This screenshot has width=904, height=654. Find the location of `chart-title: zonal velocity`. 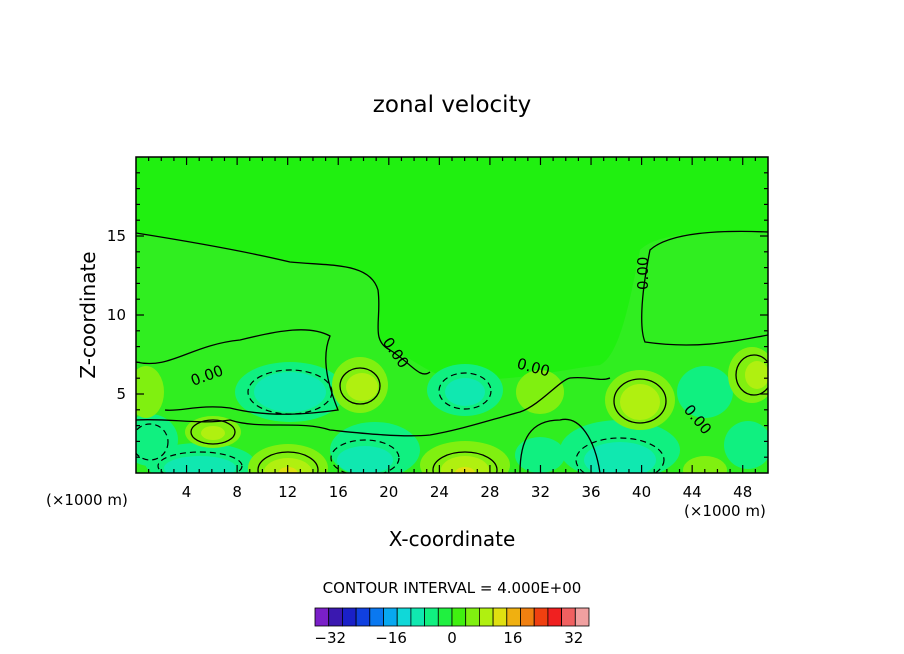

chart-title: zonal velocity is located at coordinates (452, 105).